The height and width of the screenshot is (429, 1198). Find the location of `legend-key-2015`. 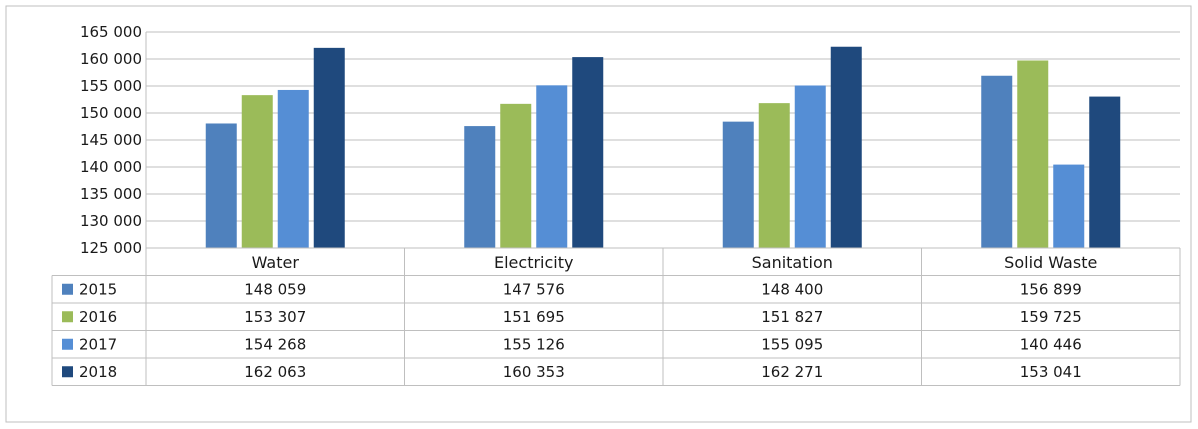

legend-key-2015 is located at coordinates (67, 289).